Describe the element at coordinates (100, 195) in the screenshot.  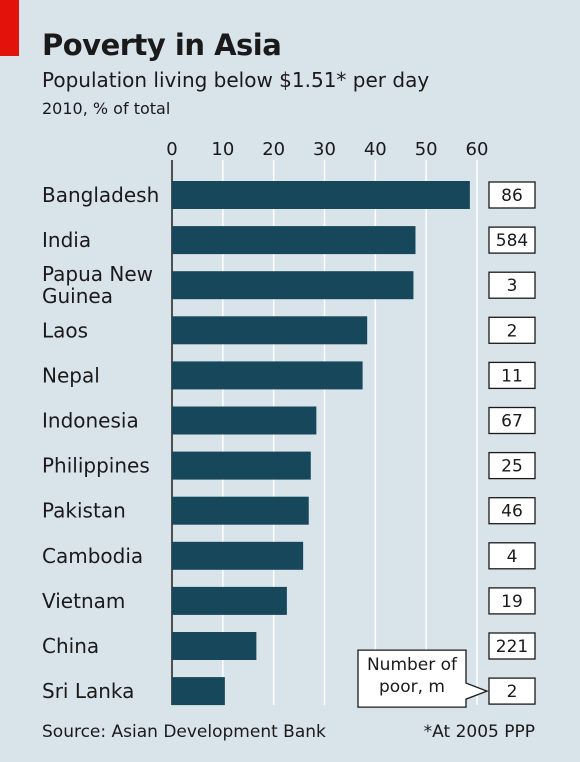
I see `category-label: Bangladesh` at that location.